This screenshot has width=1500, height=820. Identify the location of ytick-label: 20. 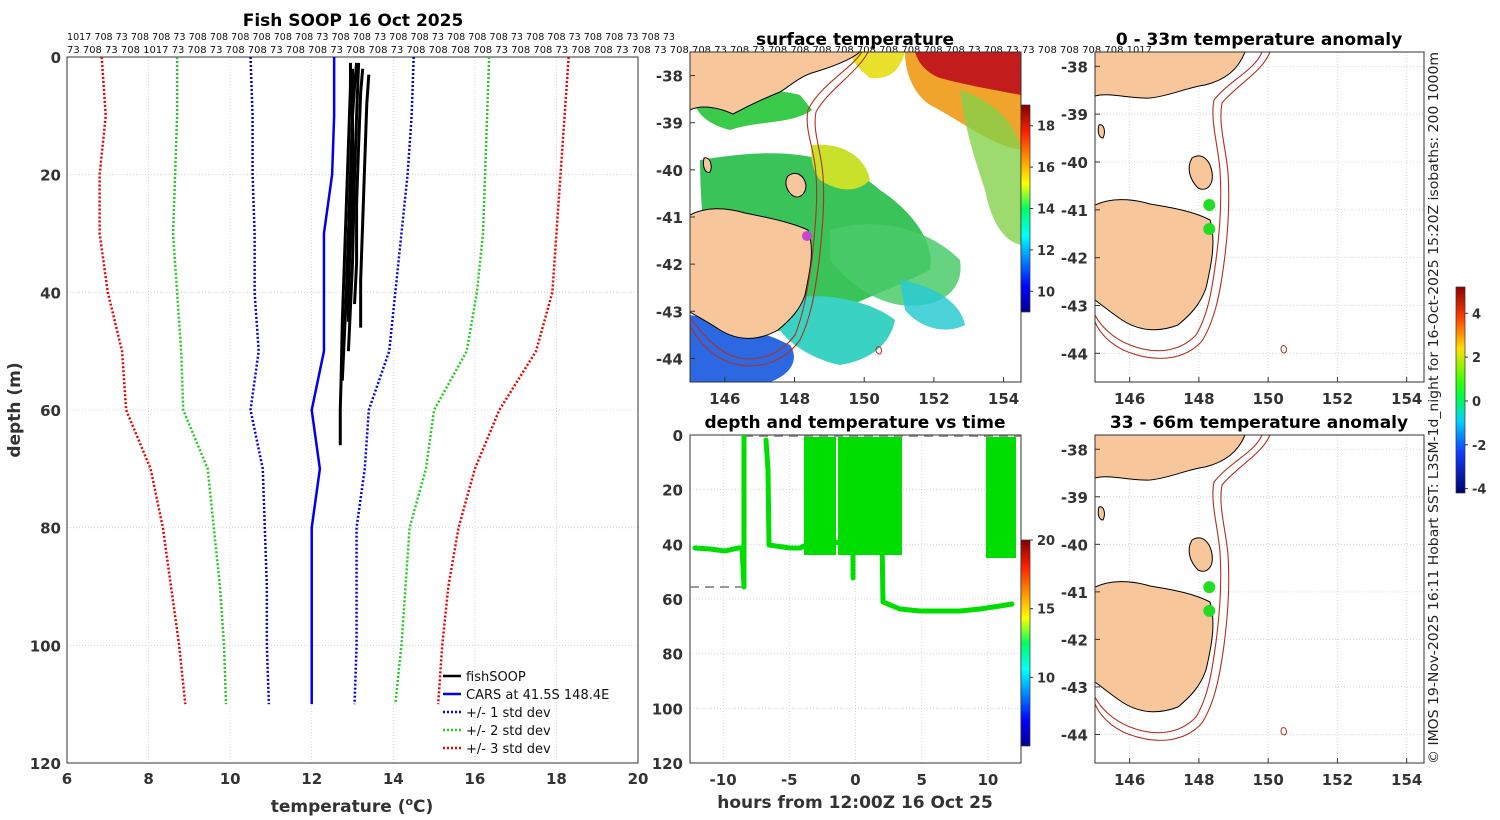
(50, 176).